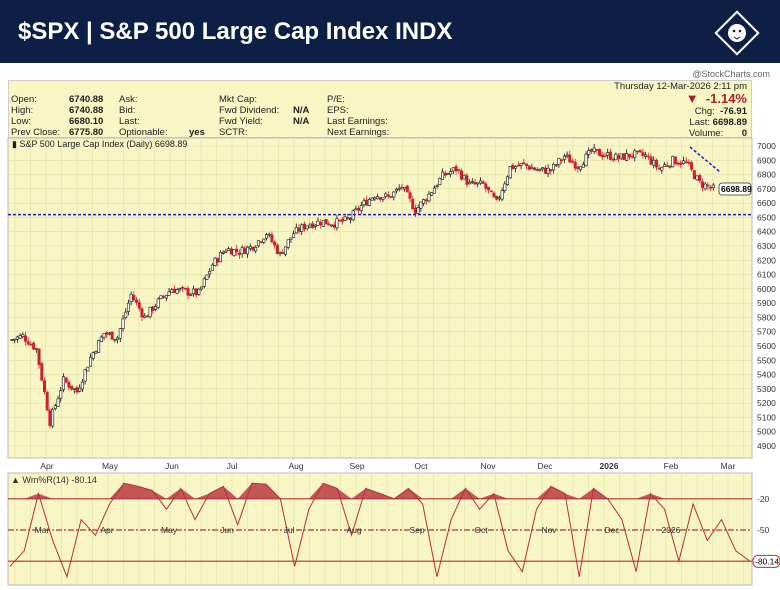 This screenshot has width=780, height=590. Describe the element at coordinates (549, 530) in the screenshot. I see `indicator-x-label: Nov` at that location.